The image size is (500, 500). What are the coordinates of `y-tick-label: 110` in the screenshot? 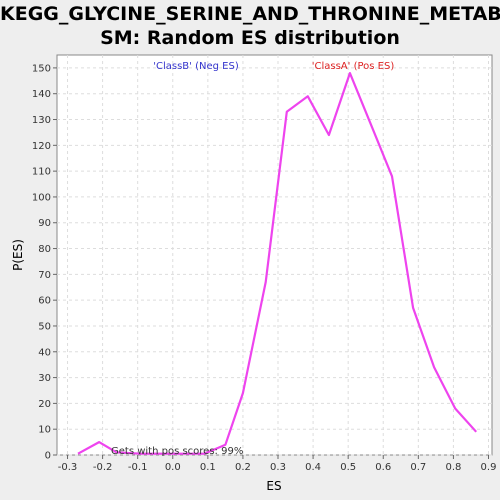 It's located at (41, 172).